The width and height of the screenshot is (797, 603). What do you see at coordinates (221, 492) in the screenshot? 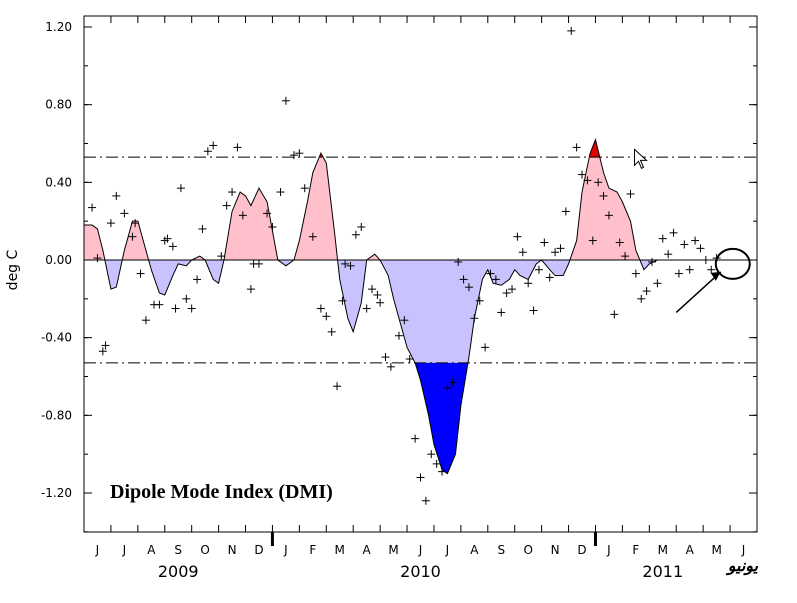
I see `chart-title: Dipole Mode Index (DMI)` at bounding box center [221, 492].